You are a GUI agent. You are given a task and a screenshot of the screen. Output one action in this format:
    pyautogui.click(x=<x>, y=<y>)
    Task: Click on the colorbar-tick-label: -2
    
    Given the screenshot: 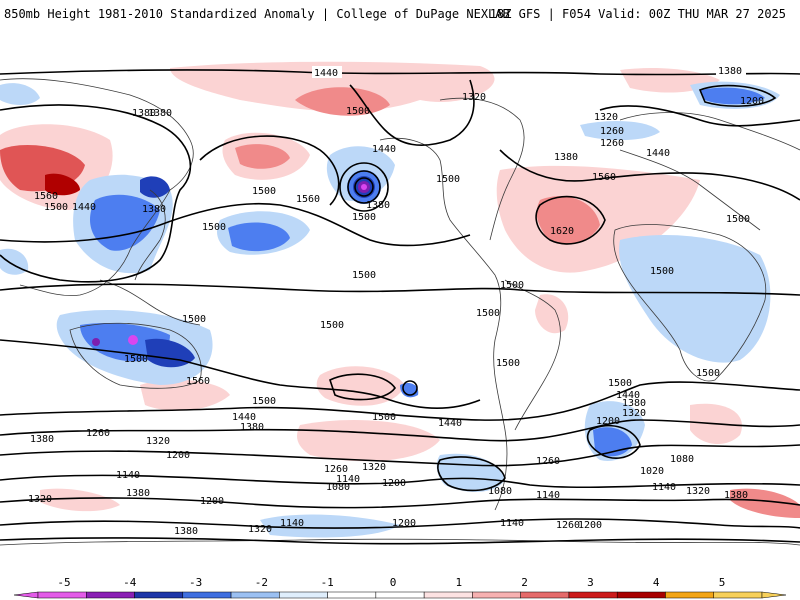 What is the action you would take?
    pyautogui.click(x=261, y=582)
    